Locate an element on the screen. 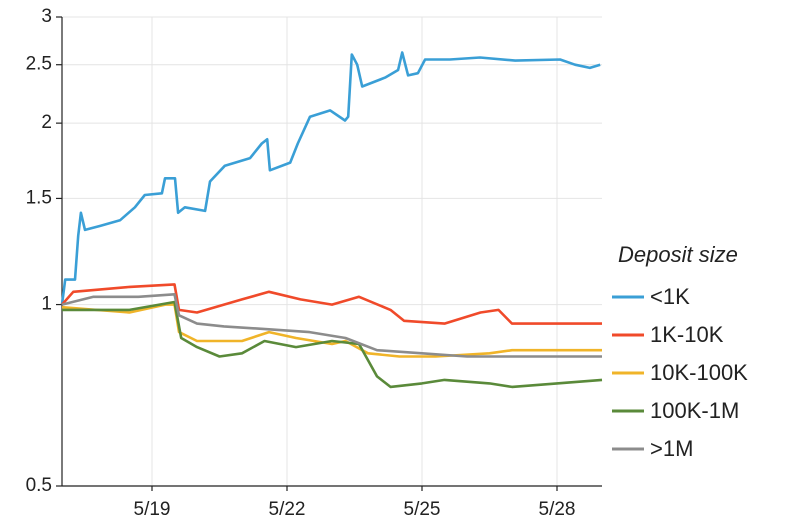 This screenshot has height=529, width=789. legend-label: <1K is located at coordinates (670, 296).